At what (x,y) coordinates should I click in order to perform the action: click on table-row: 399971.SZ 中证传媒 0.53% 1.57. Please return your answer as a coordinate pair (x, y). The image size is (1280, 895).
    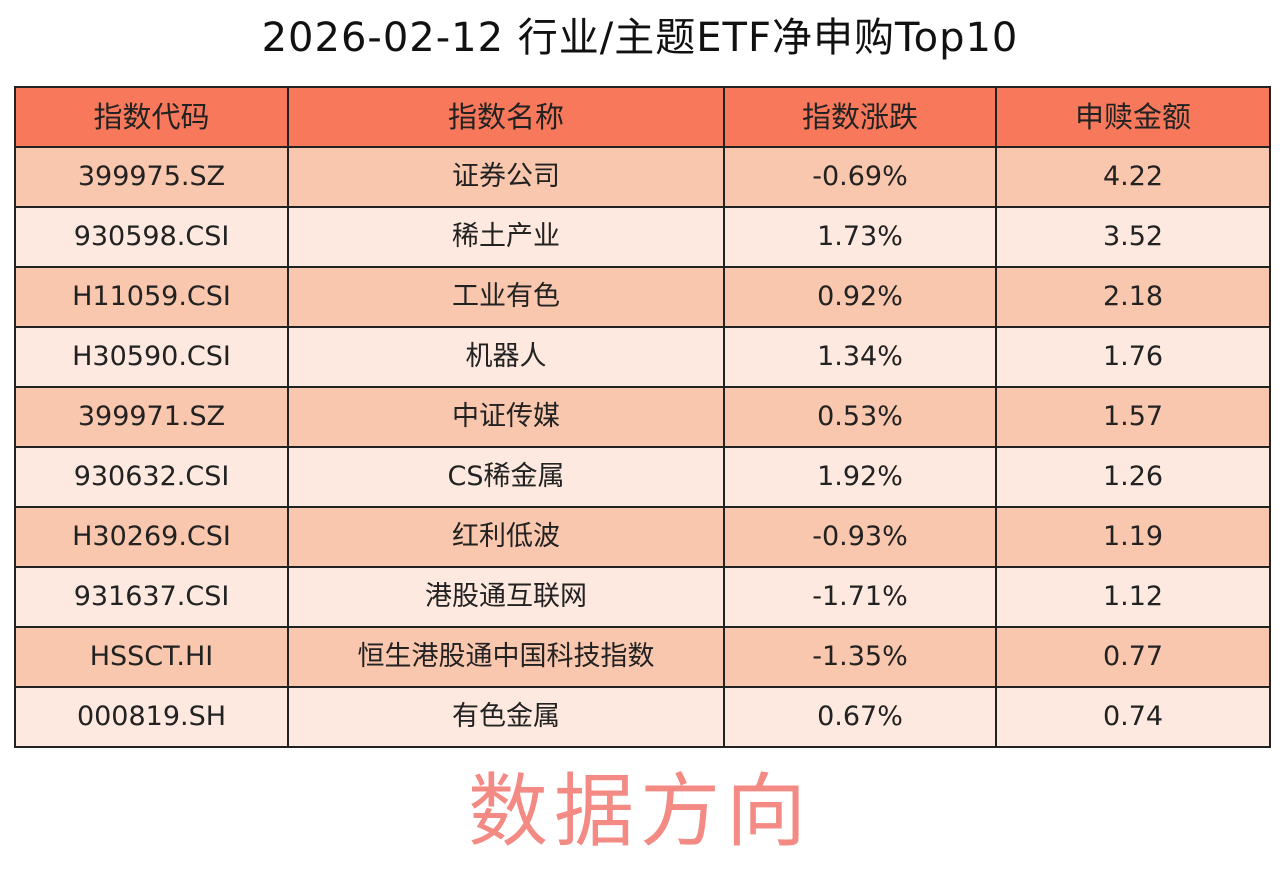
    Looking at the image, I should click on (642, 417).